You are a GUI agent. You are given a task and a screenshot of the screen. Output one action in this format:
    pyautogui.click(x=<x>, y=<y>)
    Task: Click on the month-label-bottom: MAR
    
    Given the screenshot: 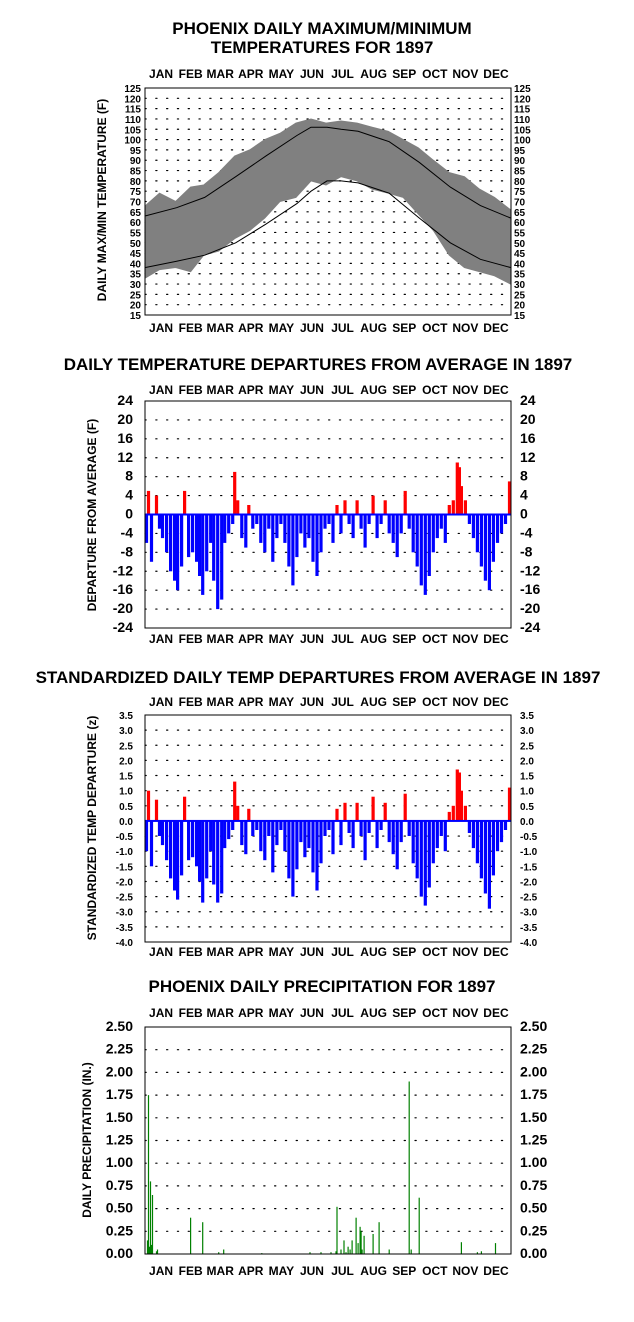 What is the action you would take?
    pyautogui.click(x=221, y=1271)
    